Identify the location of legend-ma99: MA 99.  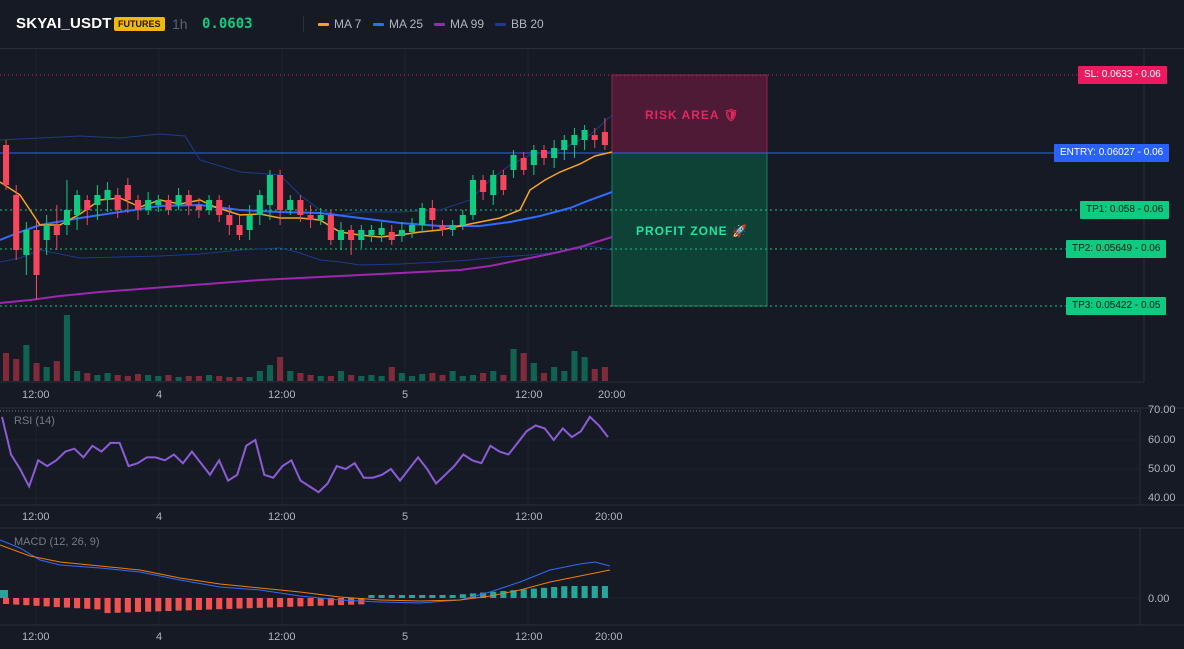
(459, 24).